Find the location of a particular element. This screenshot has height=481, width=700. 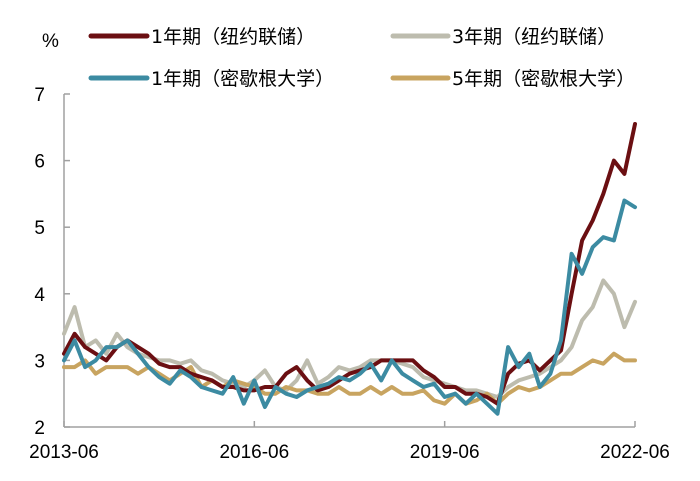

y-tick-label: 4 is located at coordinates (39, 295).